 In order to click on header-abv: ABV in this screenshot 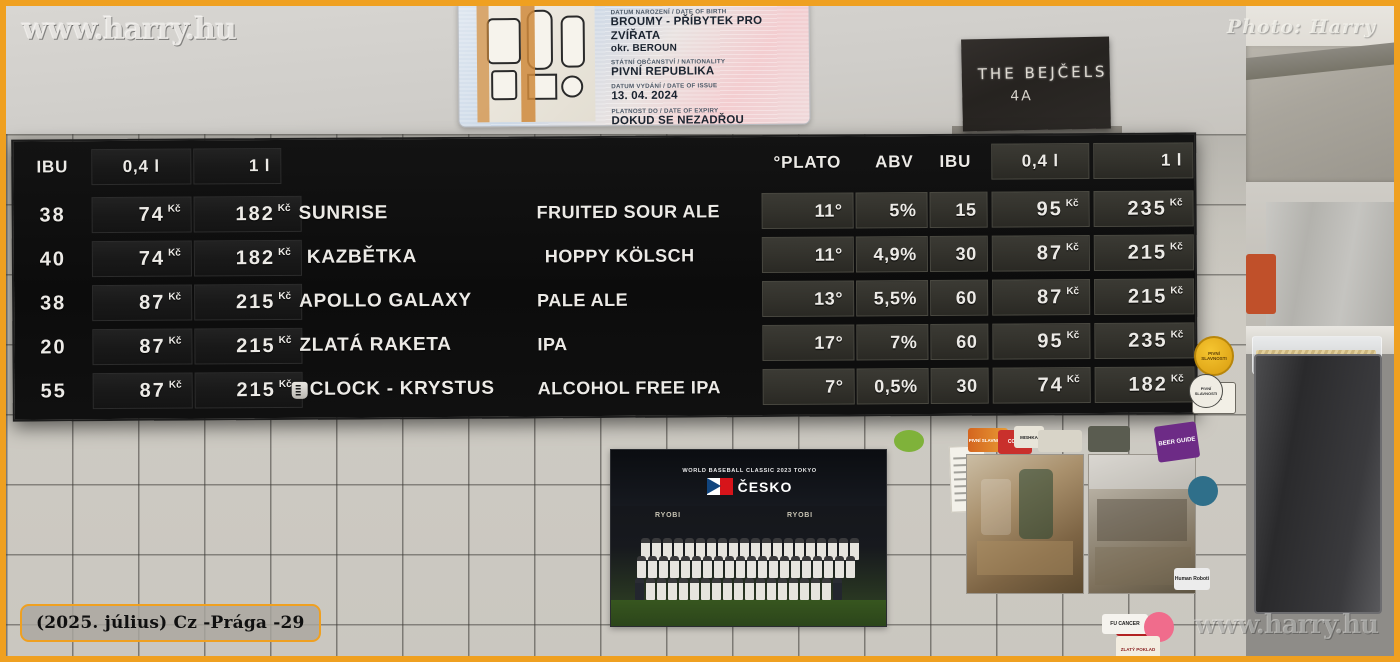, I will do `click(894, 162)`.